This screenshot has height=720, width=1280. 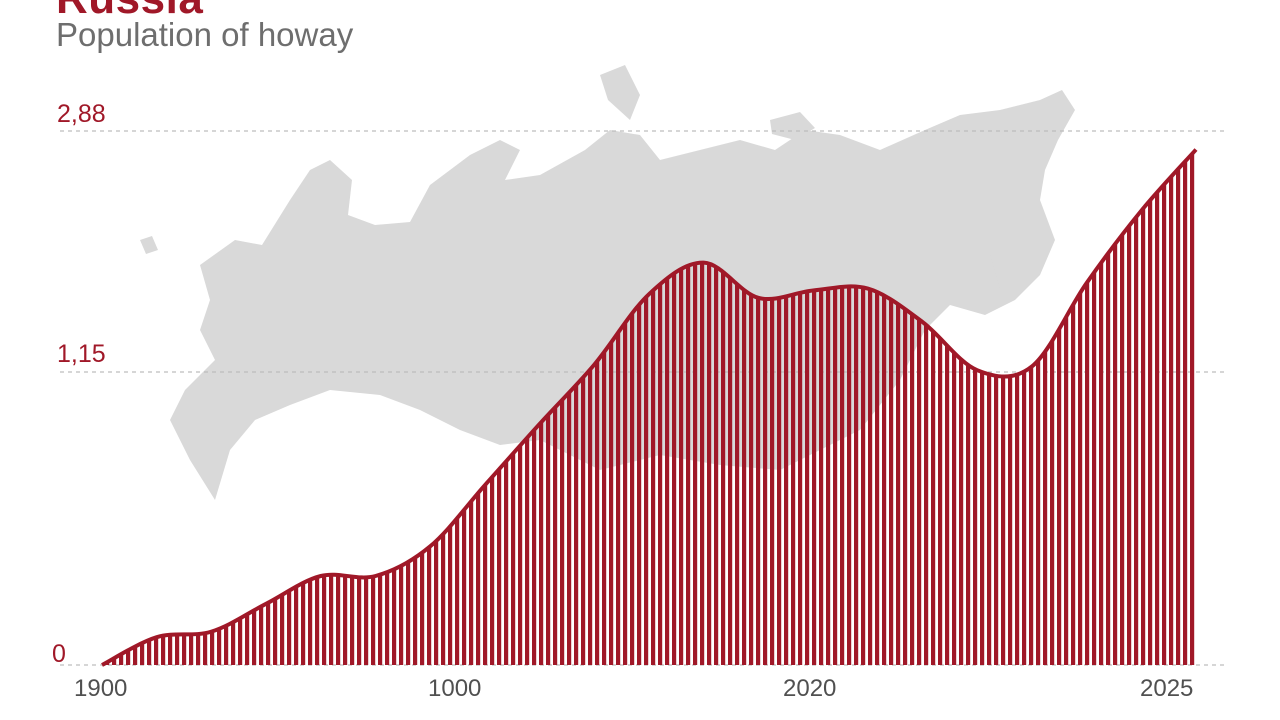 I want to click on x-tick-label-2: 2020, so click(x=809, y=688).